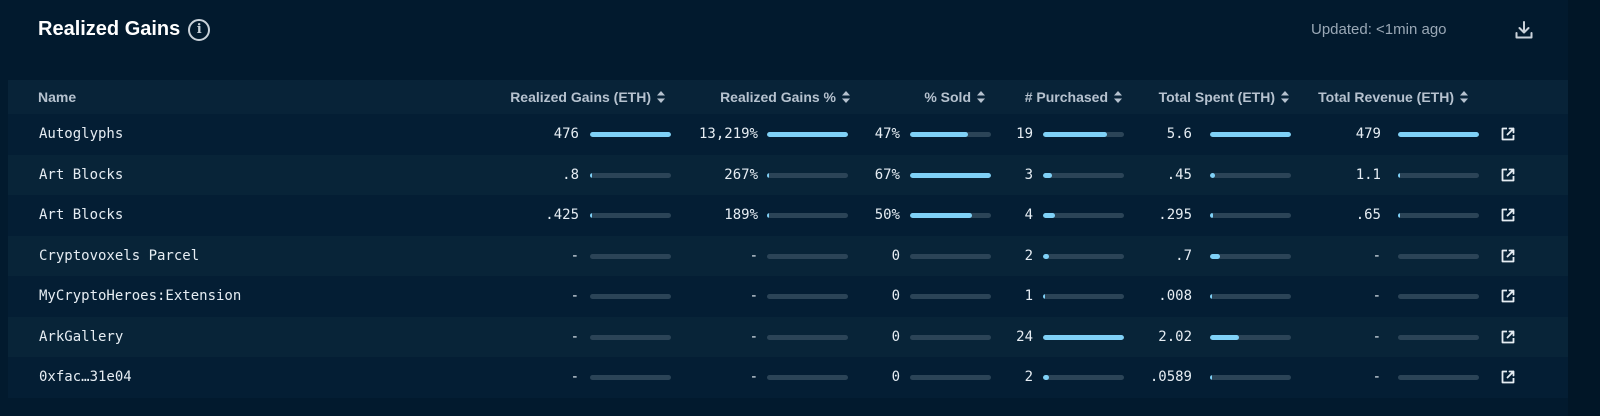 This screenshot has height=416, width=1600. Describe the element at coordinates (778, 97) in the screenshot. I see `column-header-label: Realized Gains %` at that location.